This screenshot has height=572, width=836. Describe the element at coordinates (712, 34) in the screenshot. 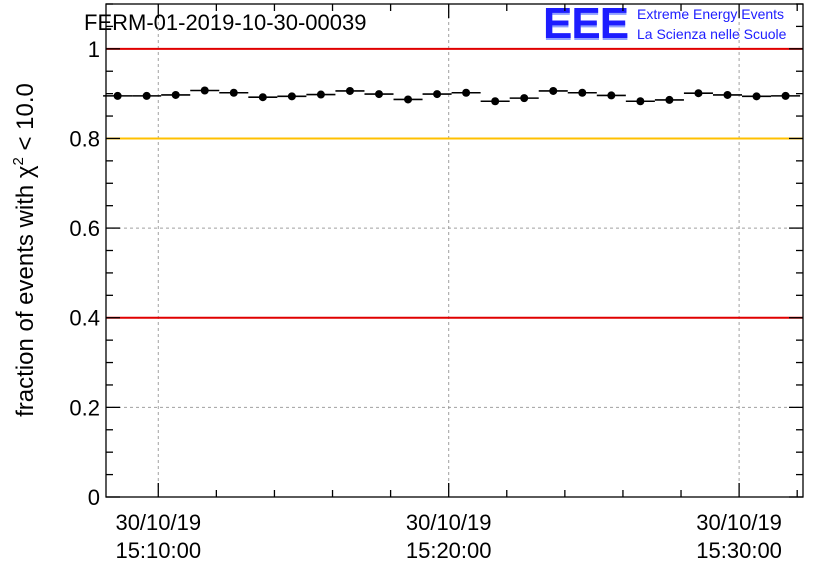

I see `logo-line-2: La Scienza nelle Scuole` at that location.